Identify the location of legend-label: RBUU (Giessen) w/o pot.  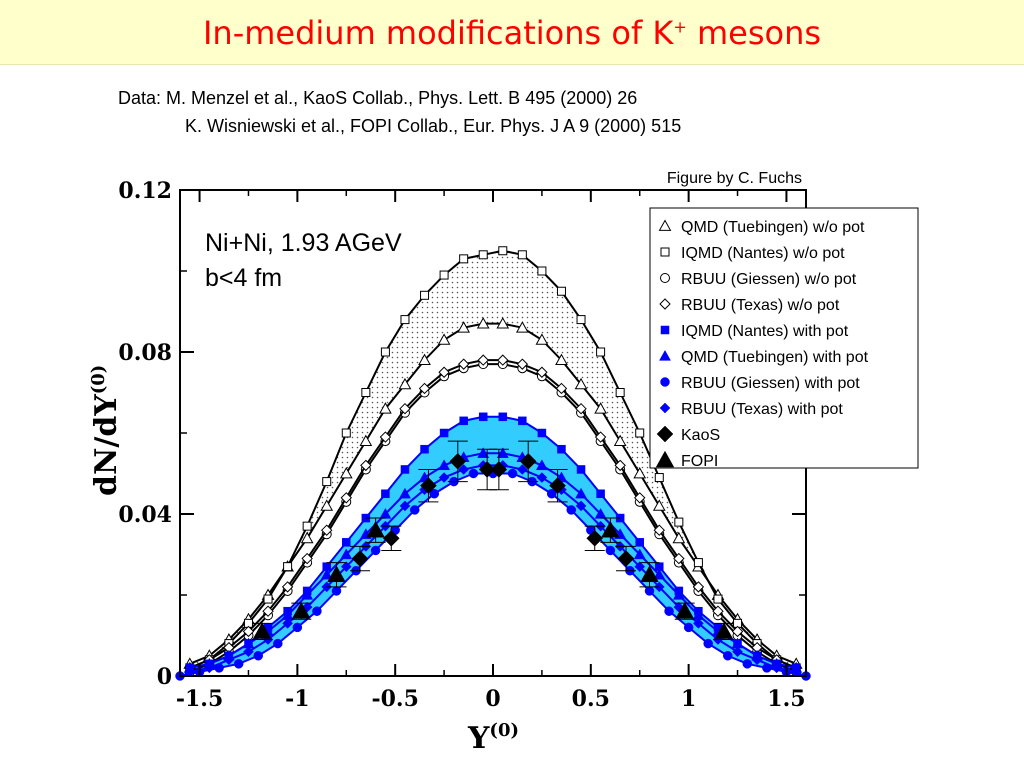
(769, 279).